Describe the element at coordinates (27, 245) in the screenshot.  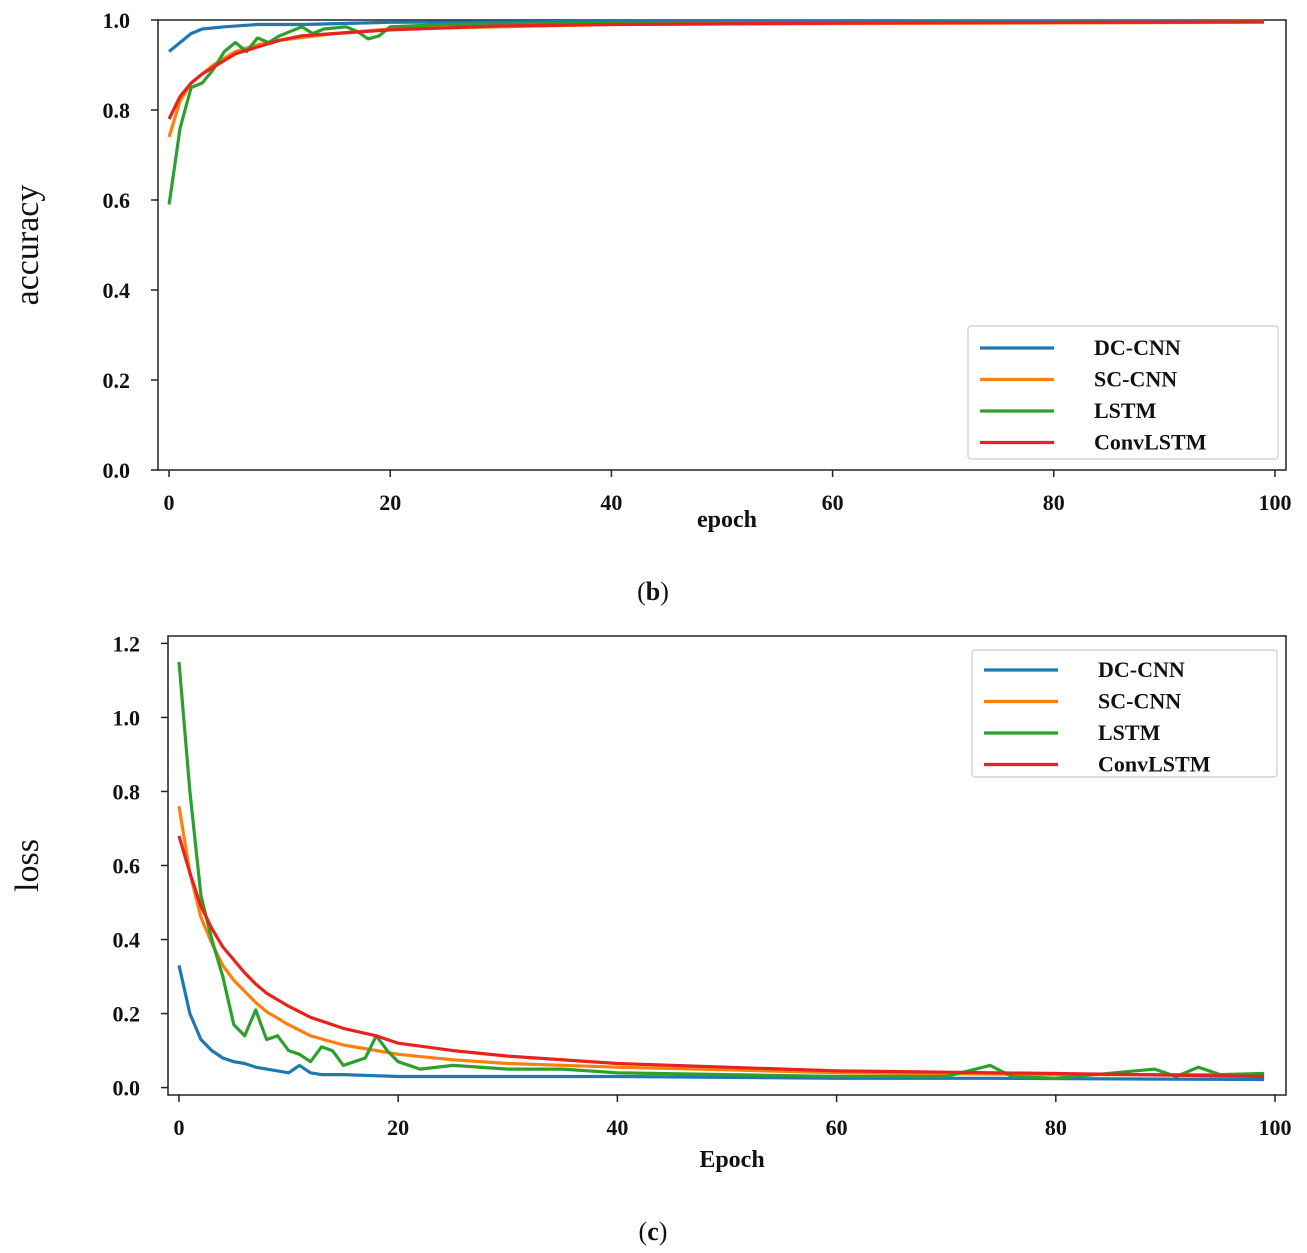
I see `y-axis-label: accuracy` at that location.